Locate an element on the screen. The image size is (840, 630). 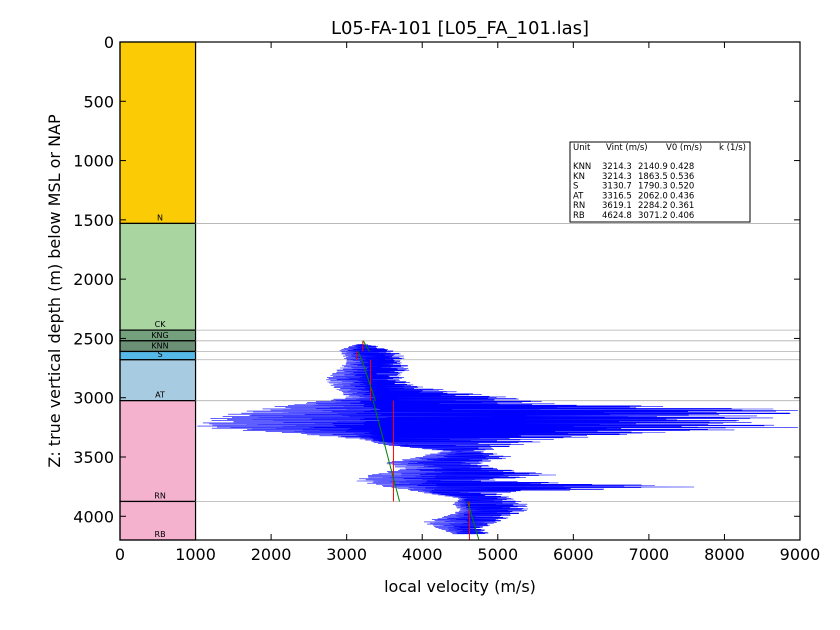
x-tick-label: 5000 is located at coordinates (497, 554).